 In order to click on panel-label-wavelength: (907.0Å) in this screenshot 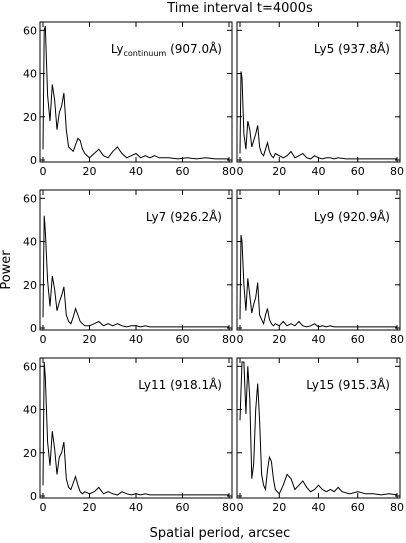, I will do `click(194, 48)`.